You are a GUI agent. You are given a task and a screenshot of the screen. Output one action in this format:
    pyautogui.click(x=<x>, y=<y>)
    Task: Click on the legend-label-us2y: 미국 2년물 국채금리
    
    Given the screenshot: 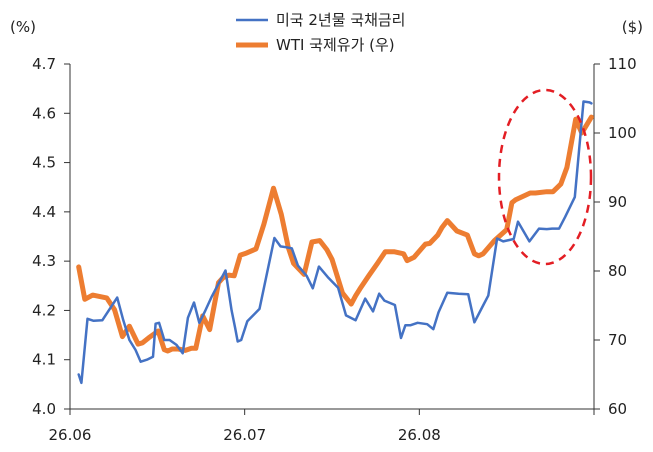 What is the action you would take?
    pyautogui.click(x=340, y=20)
    